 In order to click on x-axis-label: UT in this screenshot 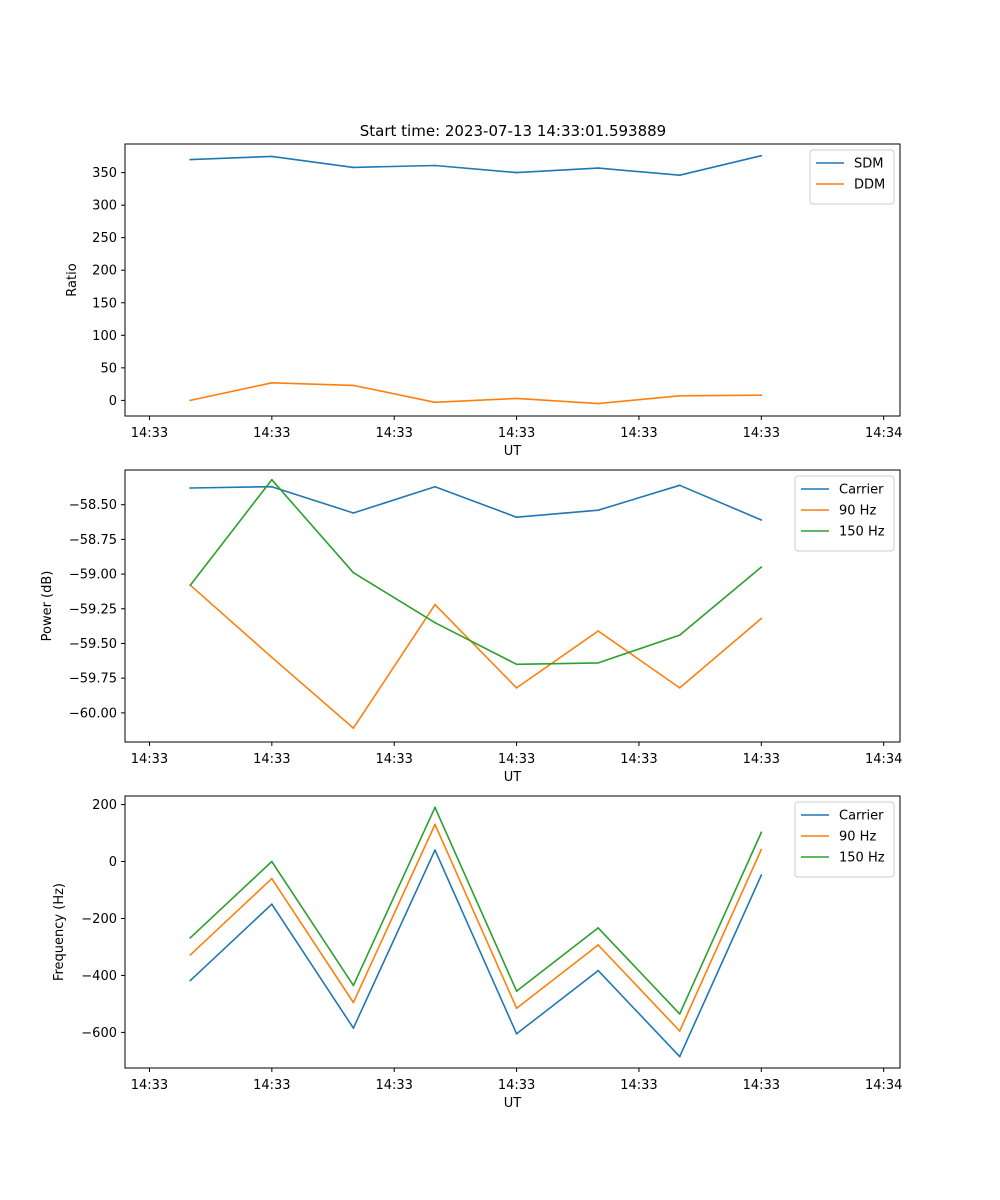, I will do `click(513, 1103)`.